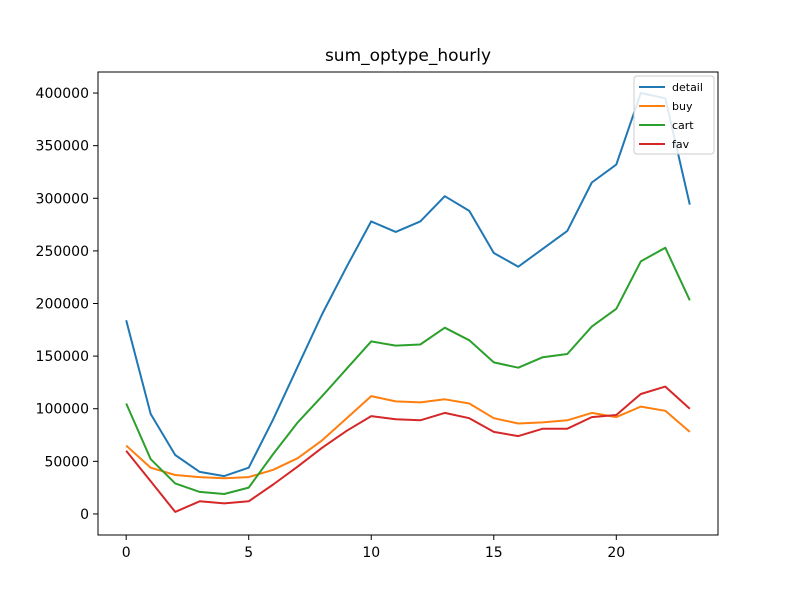 The width and height of the screenshot is (795, 595). What do you see at coordinates (62, 305) in the screenshot?
I see `y-tick-label: 200000` at bounding box center [62, 305].